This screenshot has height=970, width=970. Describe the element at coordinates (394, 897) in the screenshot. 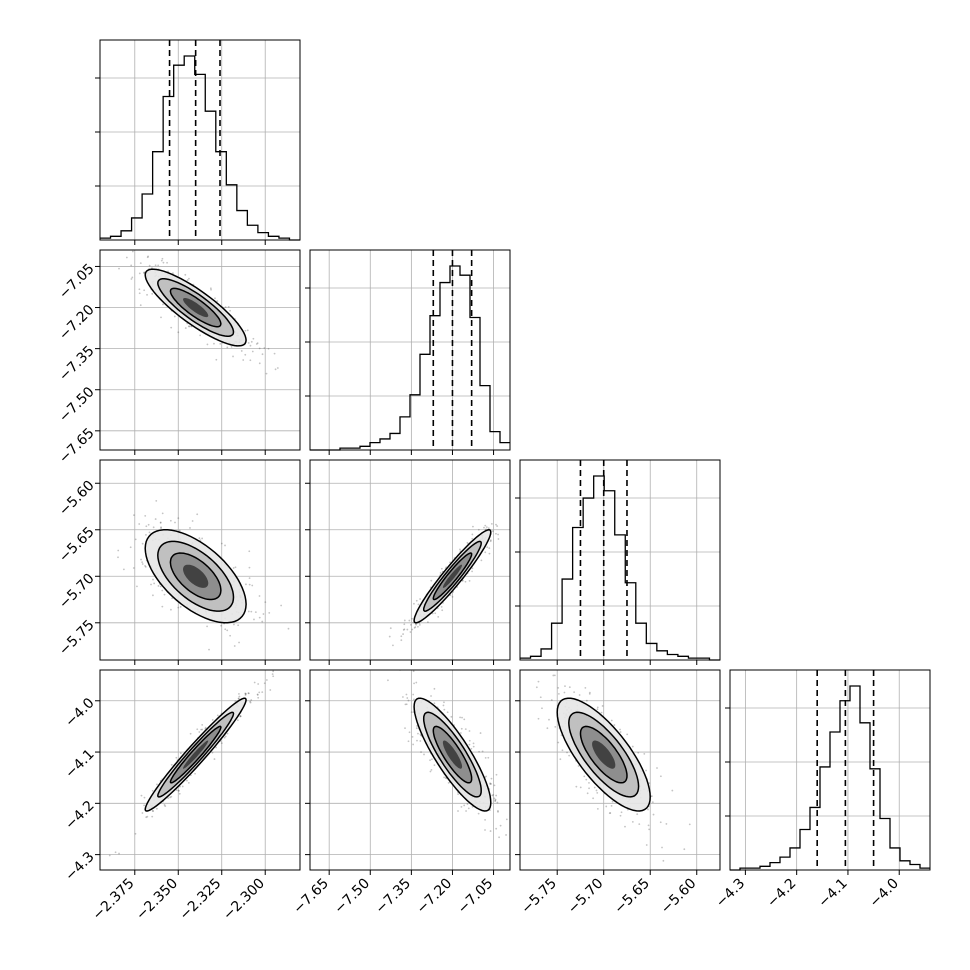

I see `x-tick-label-p1-2: −7.35` at that location.